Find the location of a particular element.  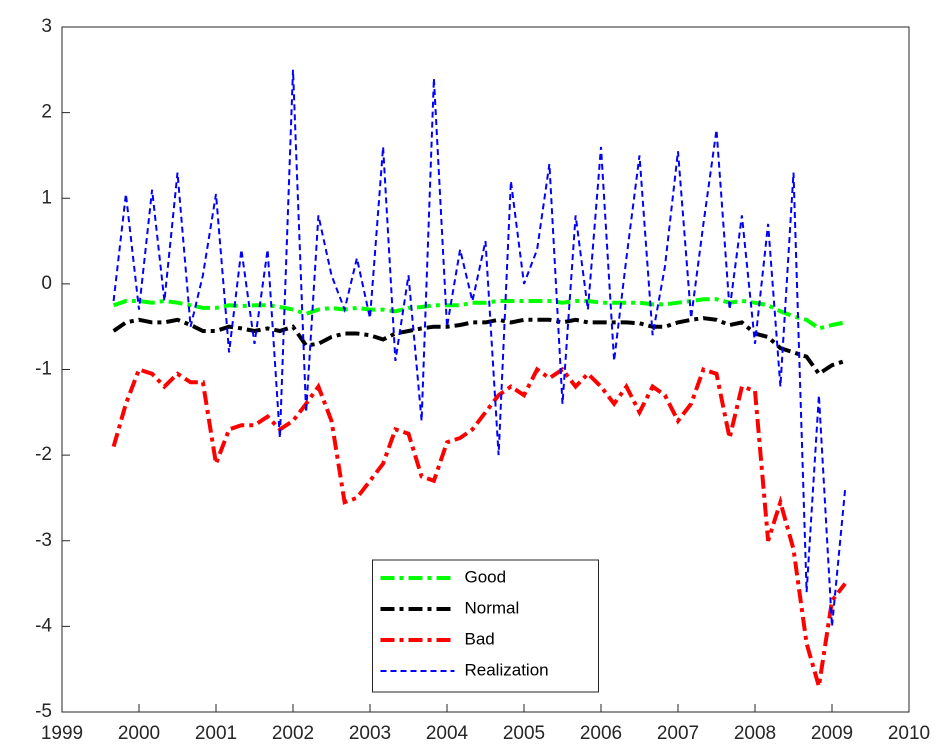

y-tick-label: -1 is located at coordinates (43, 369).